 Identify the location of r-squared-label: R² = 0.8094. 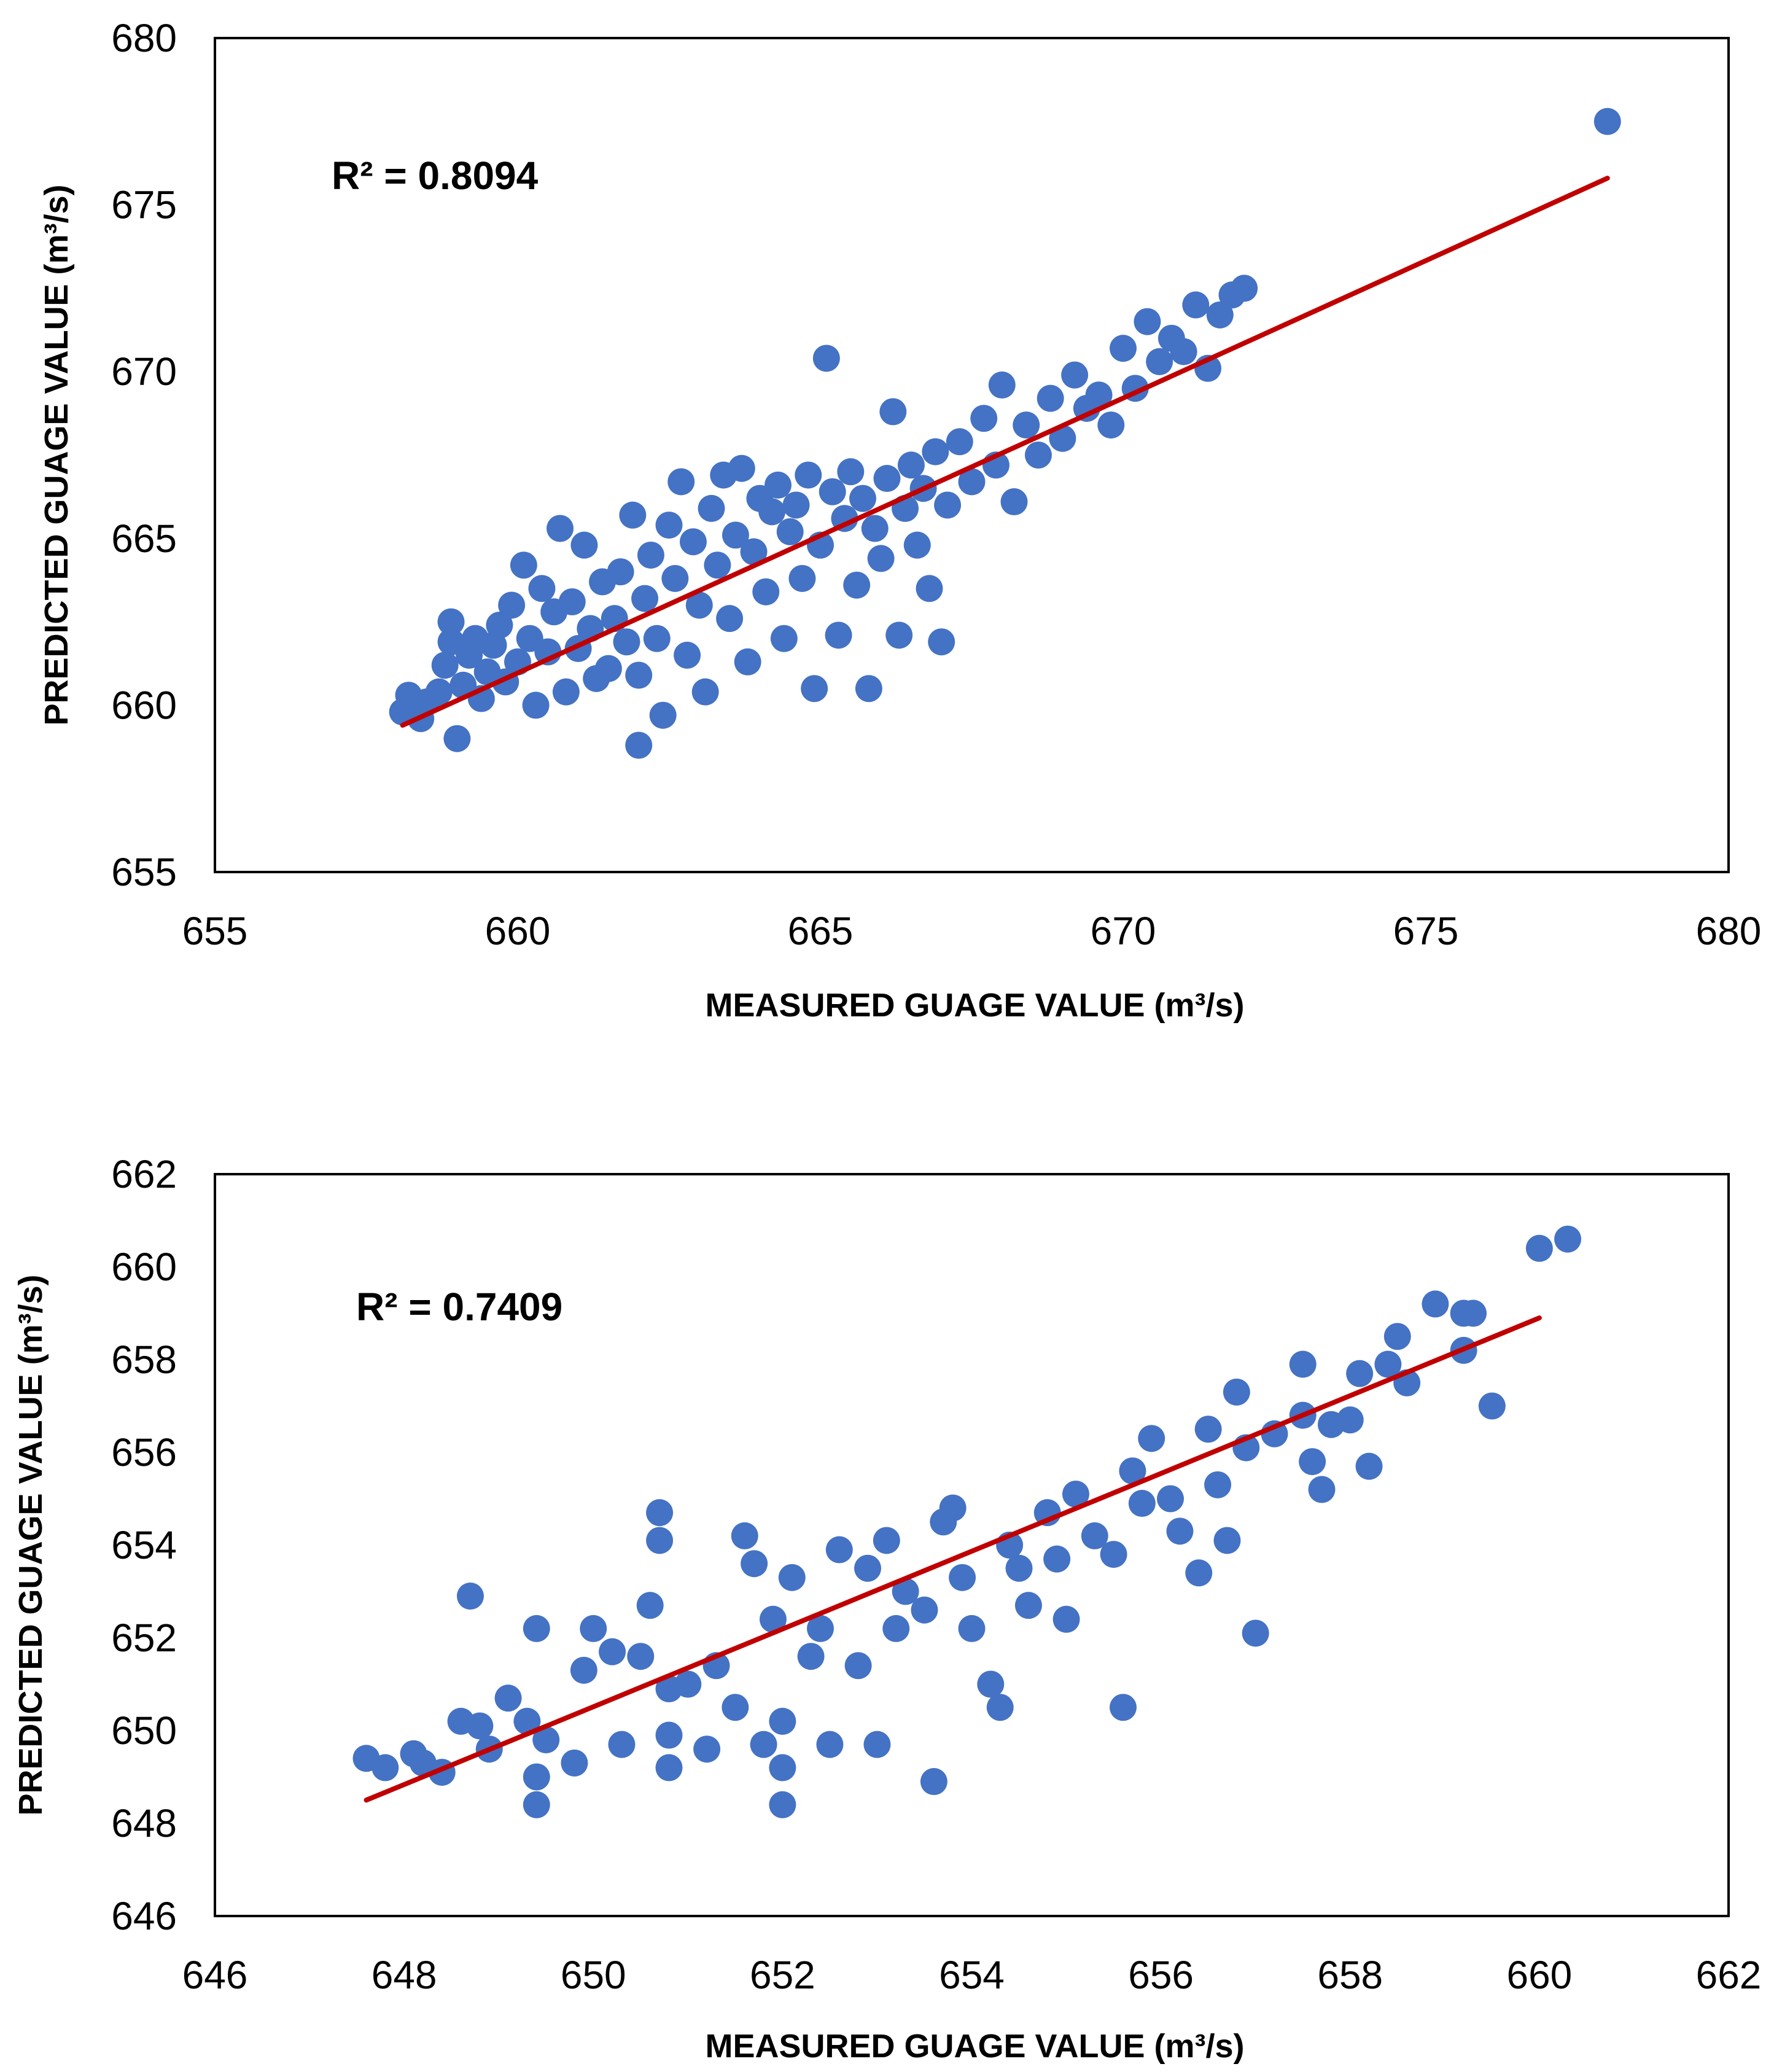
(435, 176).